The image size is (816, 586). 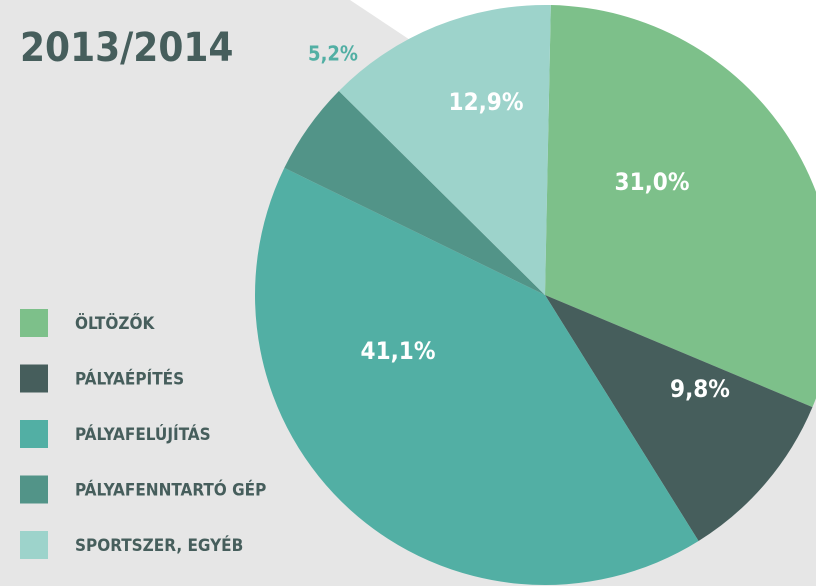 I want to click on data-label: 9,8%, so click(x=700, y=389).